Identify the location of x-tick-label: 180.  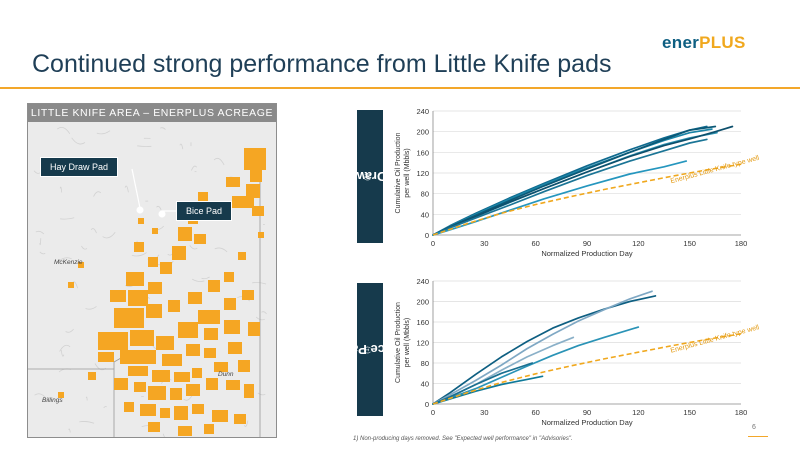
(741, 412).